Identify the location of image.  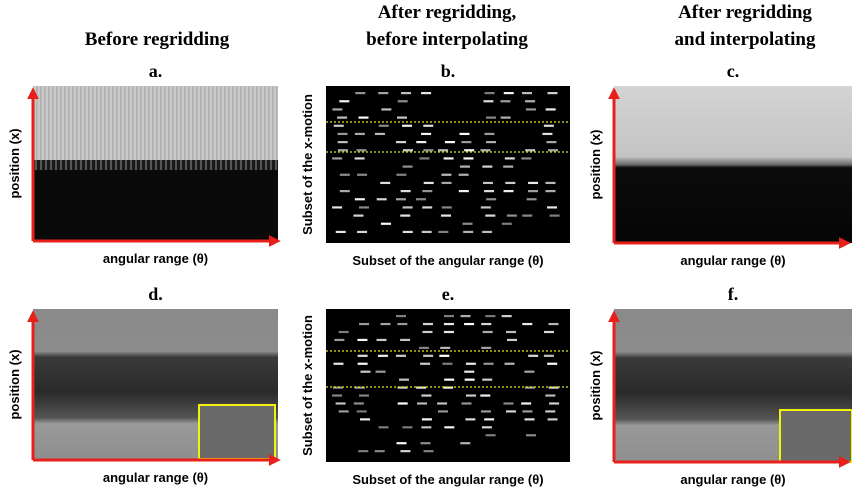
(733, 164).